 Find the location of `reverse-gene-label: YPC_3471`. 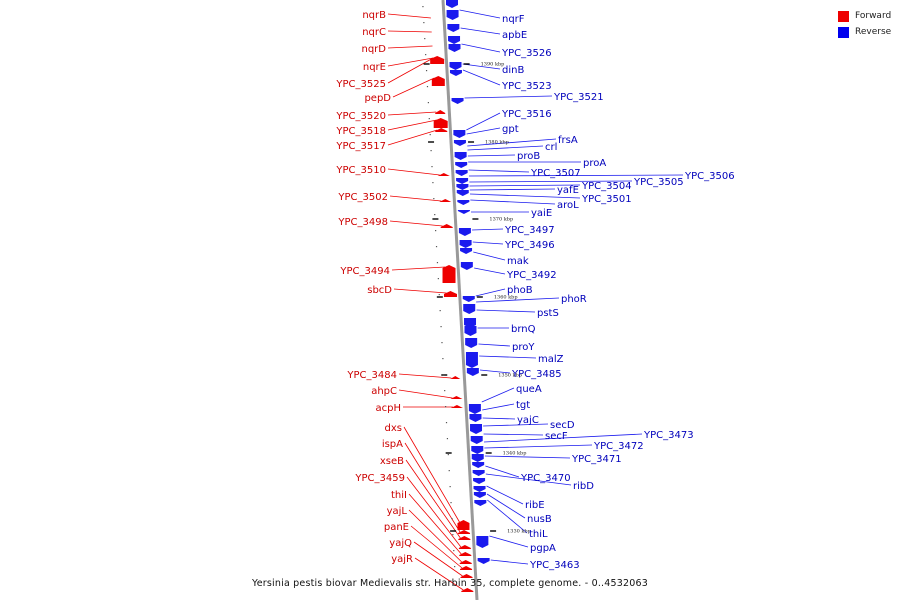

reverse-gene-label: YPC_3471 is located at coordinates (596, 459).